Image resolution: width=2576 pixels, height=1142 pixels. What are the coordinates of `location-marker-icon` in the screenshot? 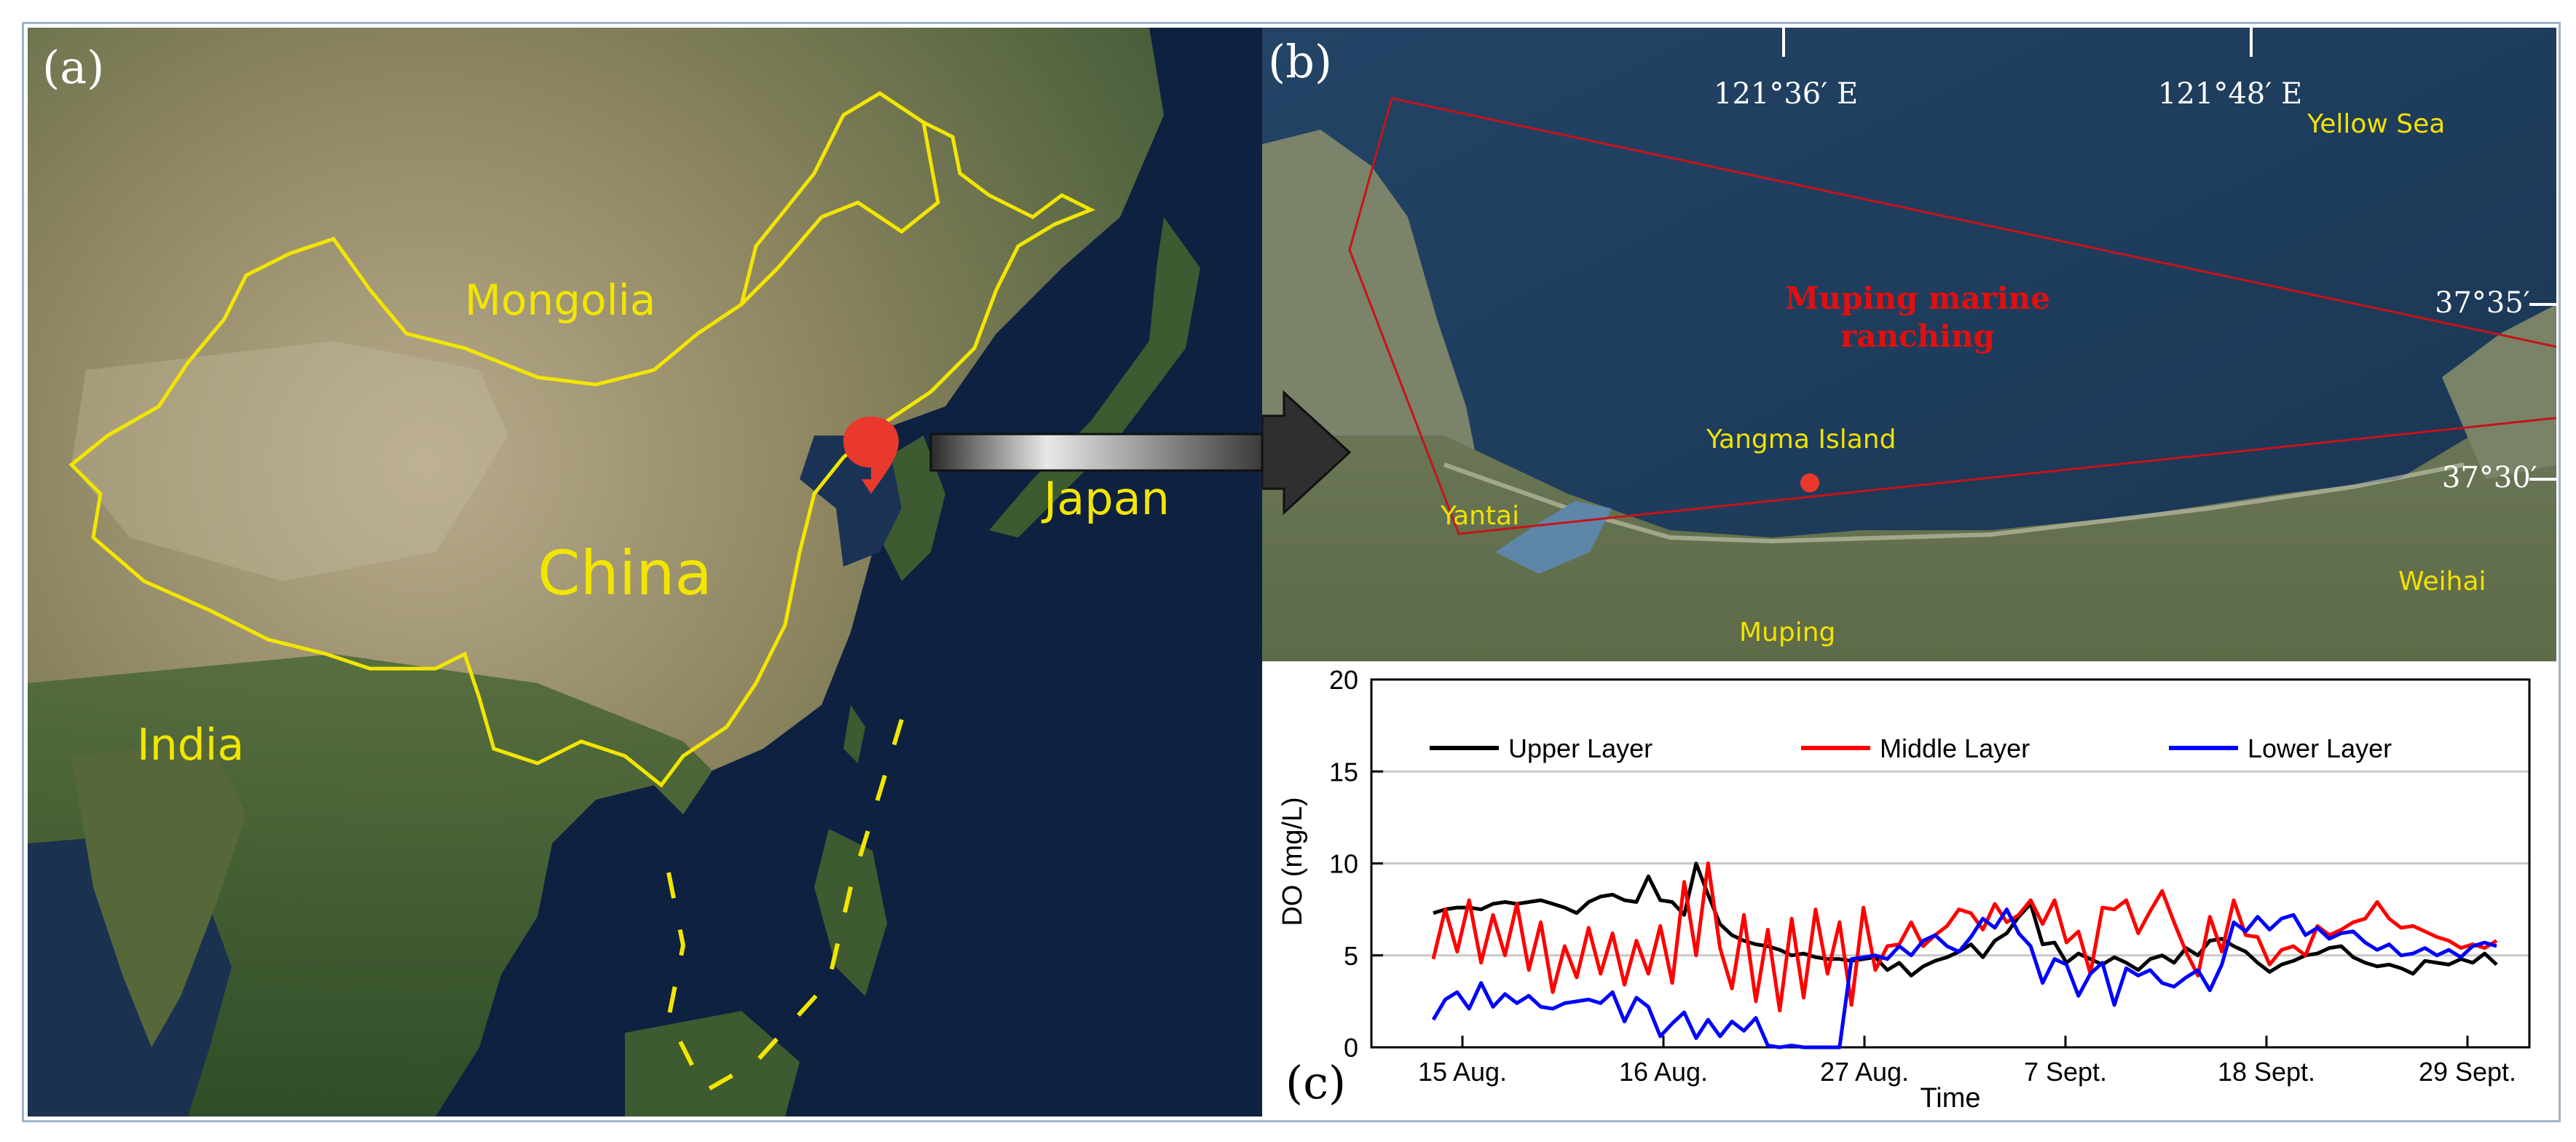 It's located at (871, 455).